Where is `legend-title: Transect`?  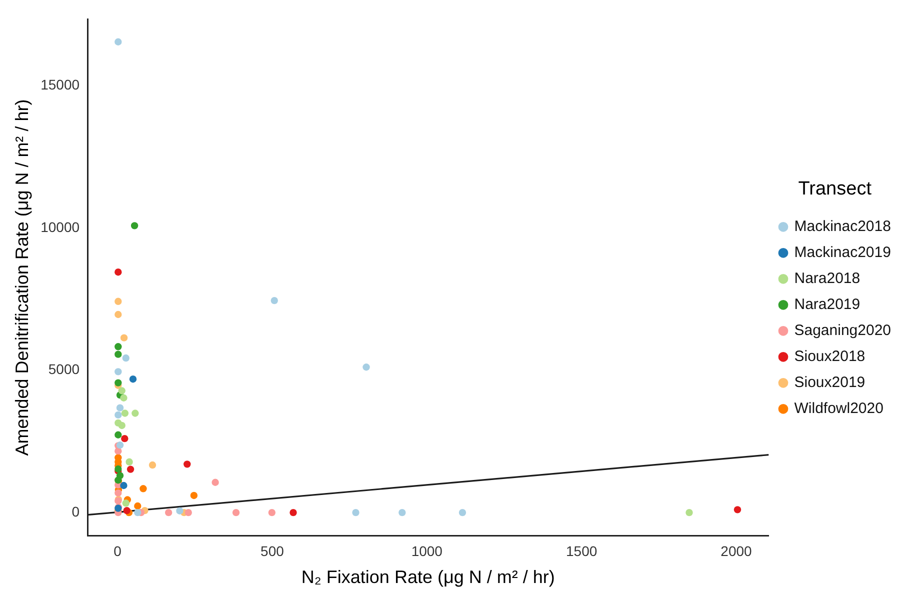 legend-title: Transect is located at coordinates (835, 189).